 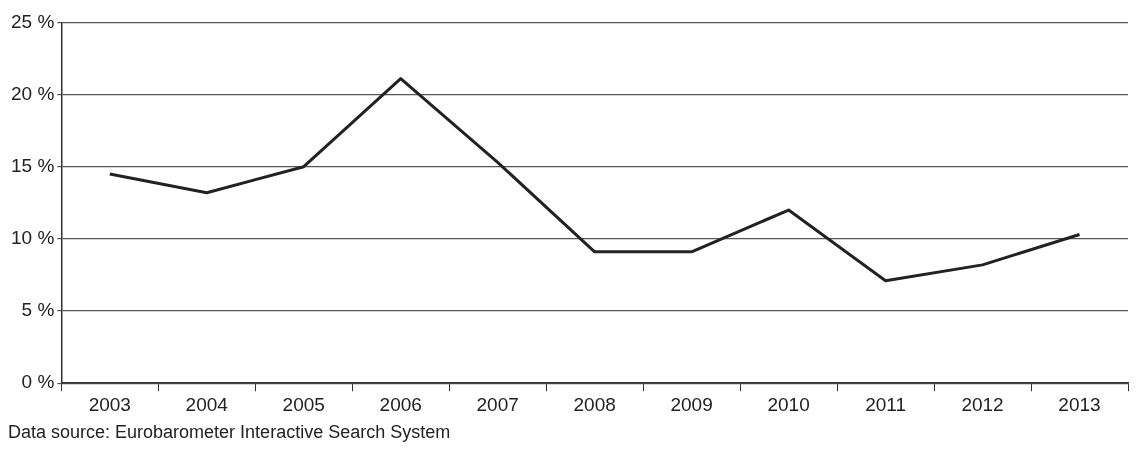 What do you see at coordinates (32, 238) in the screenshot?
I see `y-tick-label: 10 %` at bounding box center [32, 238].